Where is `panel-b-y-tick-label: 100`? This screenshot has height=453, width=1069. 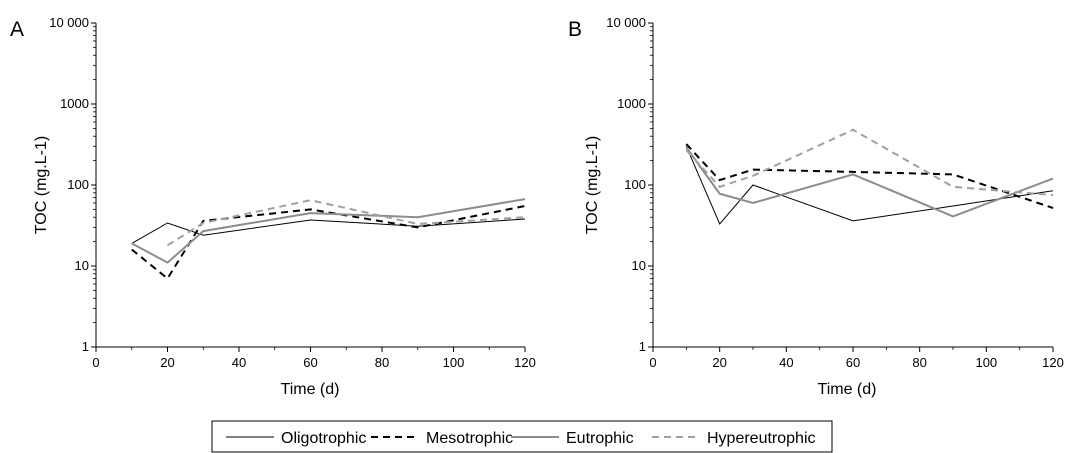 panel-b-y-tick-label: 100 is located at coordinates (635, 184).